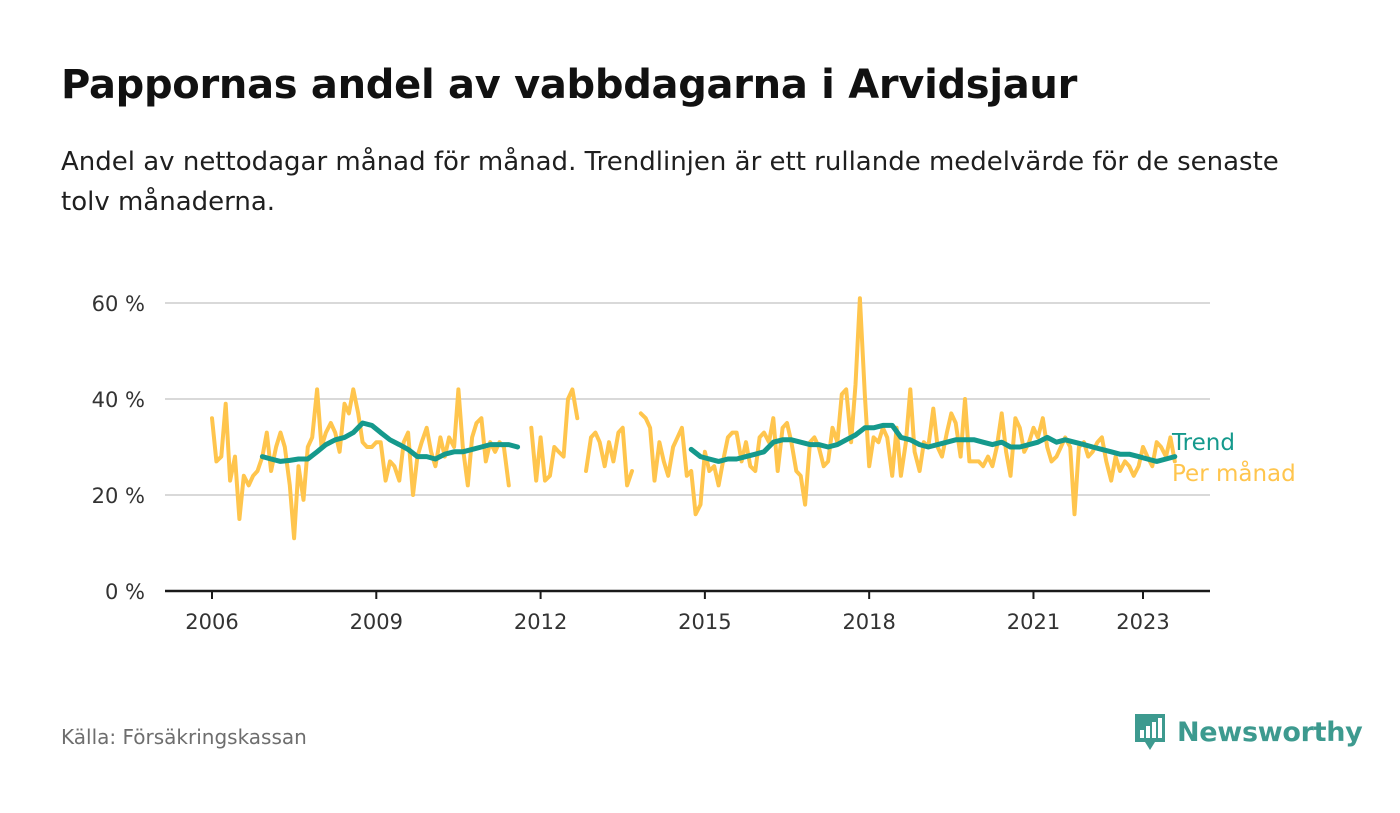 The height and width of the screenshot is (813, 1400). I want to click on x-tick-label: 2018, so click(868, 622).